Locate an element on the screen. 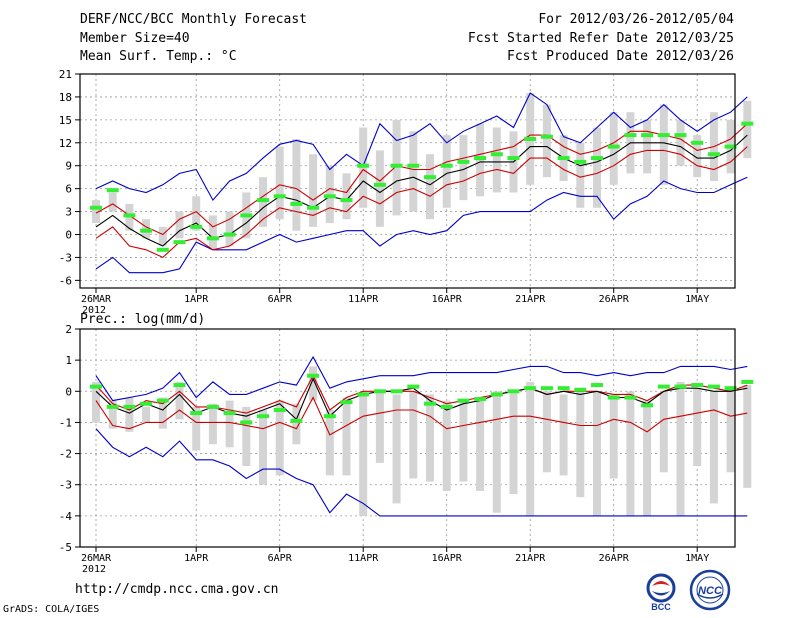 Image resolution: width=800 pixels, height=618 pixels. ncc-logo-text: NCC is located at coordinates (710, 591).